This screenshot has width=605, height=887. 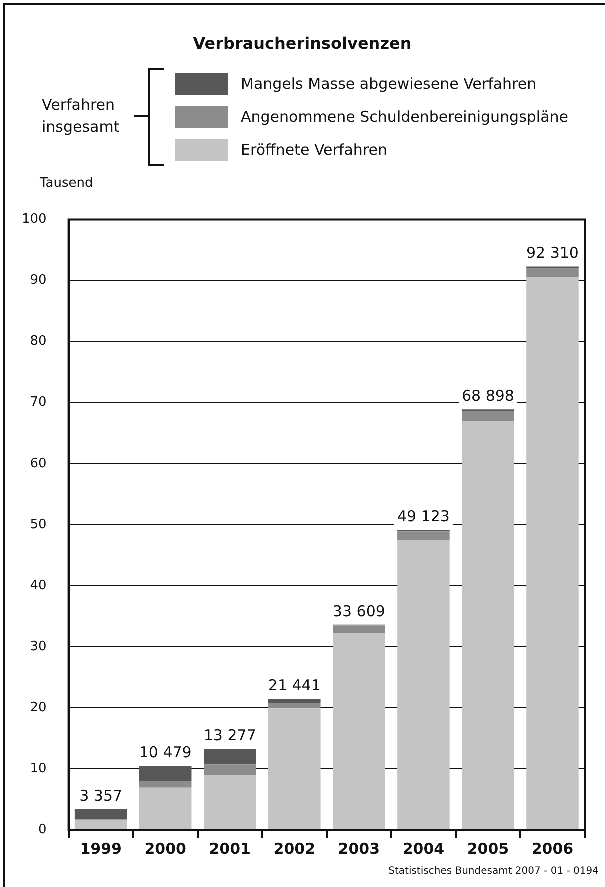 What do you see at coordinates (101, 795) in the screenshot?
I see `total-label: 3 357` at bounding box center [101, 795].